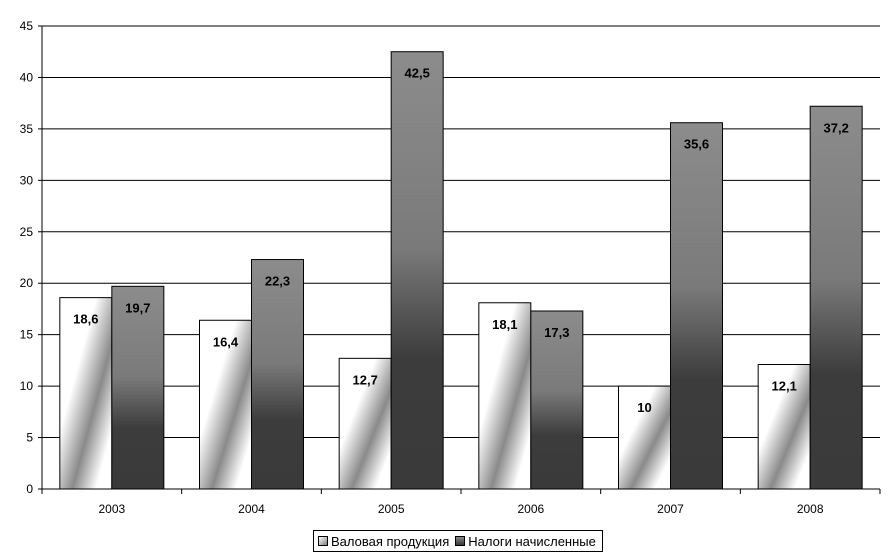 This screenshot has width=896, height=558. What do you see at coordinates (86, 393) in the screenshot?
I see `bar-gross-output-2003` at bounding box center [86, 393].